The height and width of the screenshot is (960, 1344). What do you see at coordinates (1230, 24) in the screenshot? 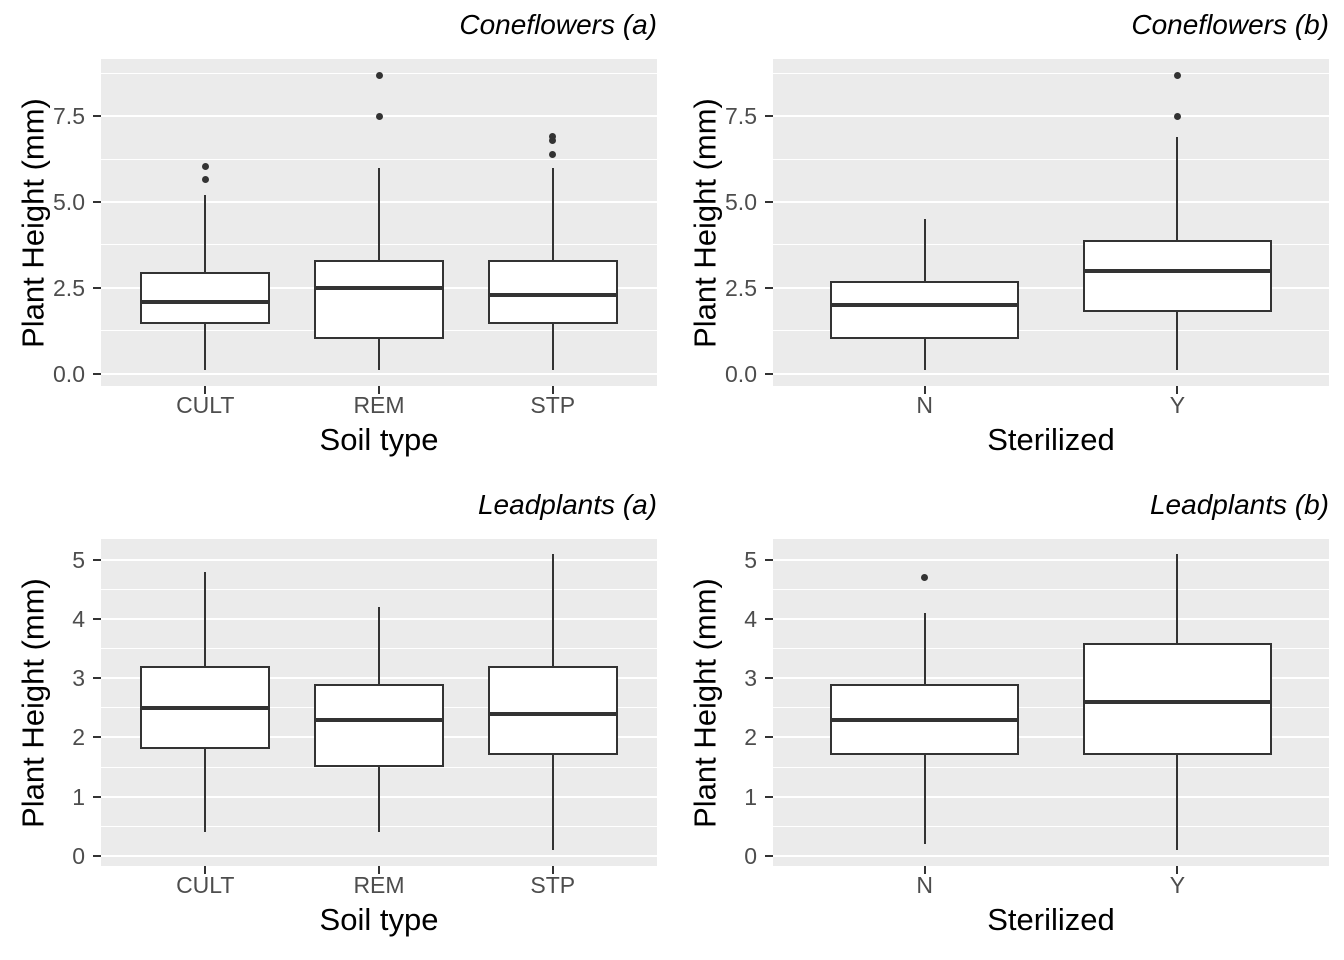
I see `panel-title: Coneflowers (b)` at bounding box center [1230, 24].